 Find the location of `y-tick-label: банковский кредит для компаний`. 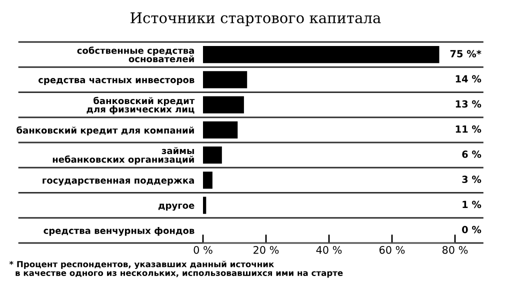

y-tick-label: банковский кредит для компаний is located at coordinates (105, 131).